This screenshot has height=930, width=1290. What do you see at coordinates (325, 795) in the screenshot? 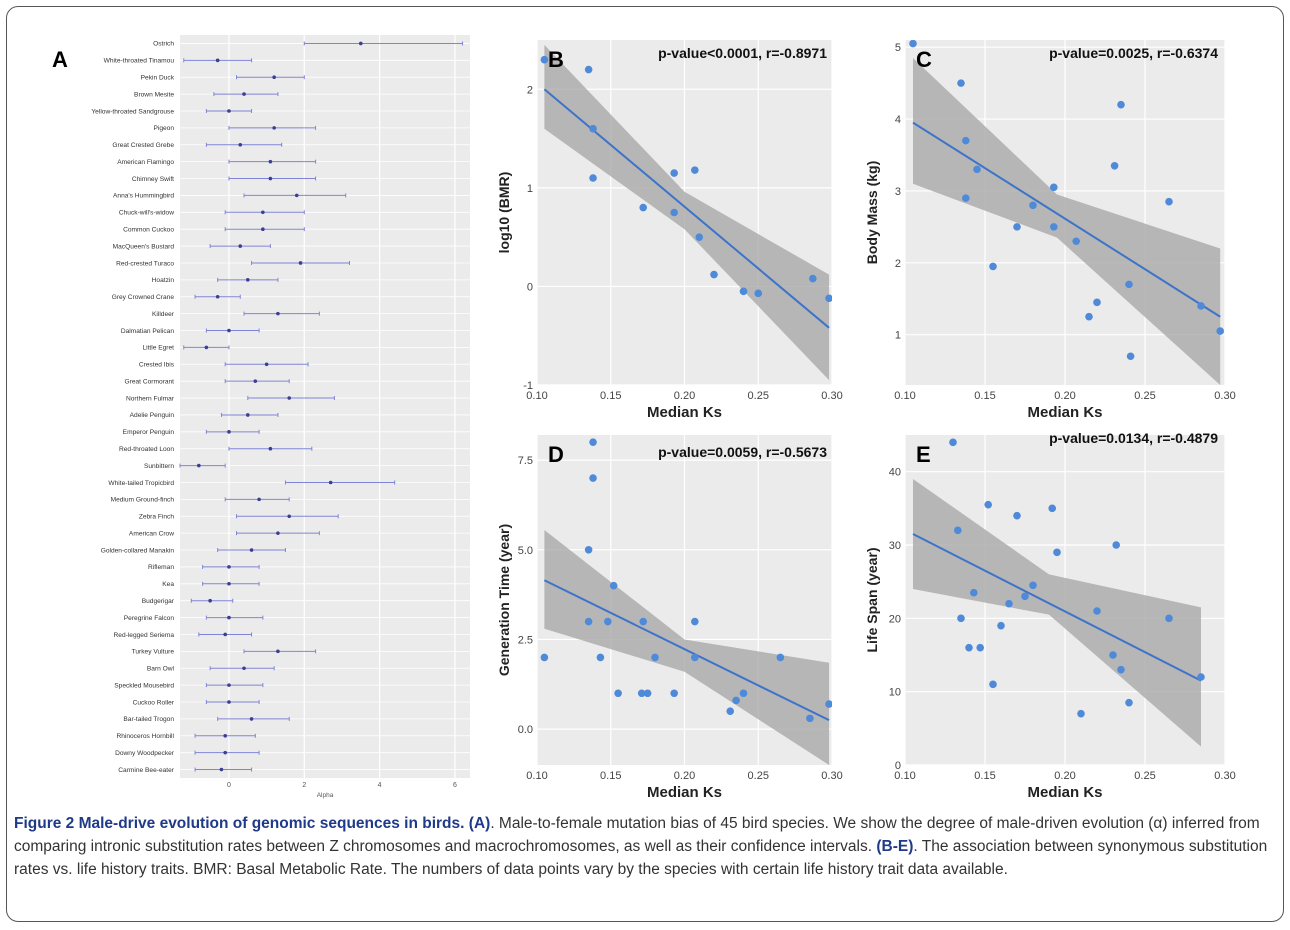
I see `panel-a-xlabel: Alpha` at bounding box center [325, 795].